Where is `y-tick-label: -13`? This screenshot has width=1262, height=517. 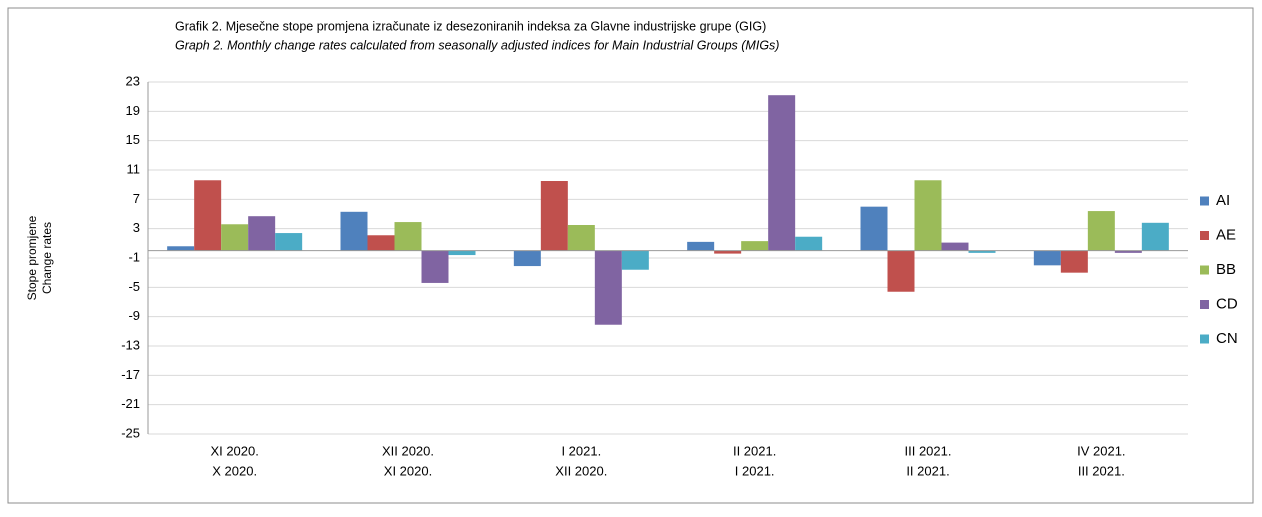 y-tick-label: -13 is located at coordinates (130, 344).